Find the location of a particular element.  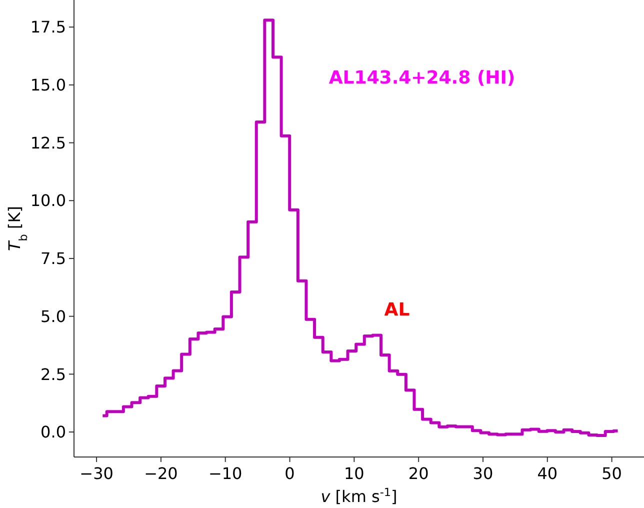

y-tick-label: 2.5 is located at coordinates (53, 374).